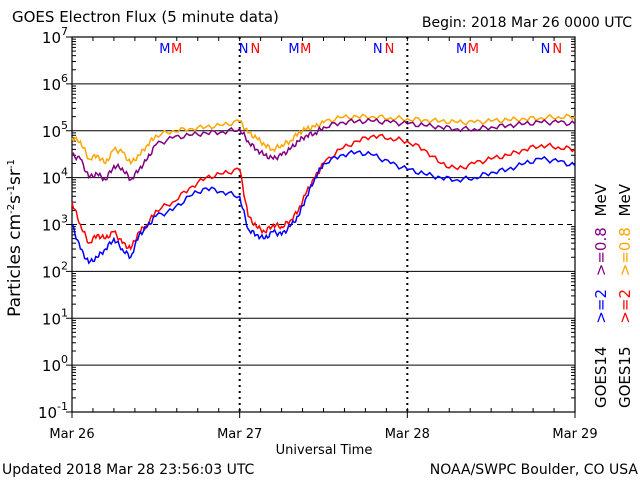 The height and width of the screenshot is (484, 640). Describe the element at coordinates (71, 434) in the screenshot. I see `x-tick-label: Mar 26` at that location.